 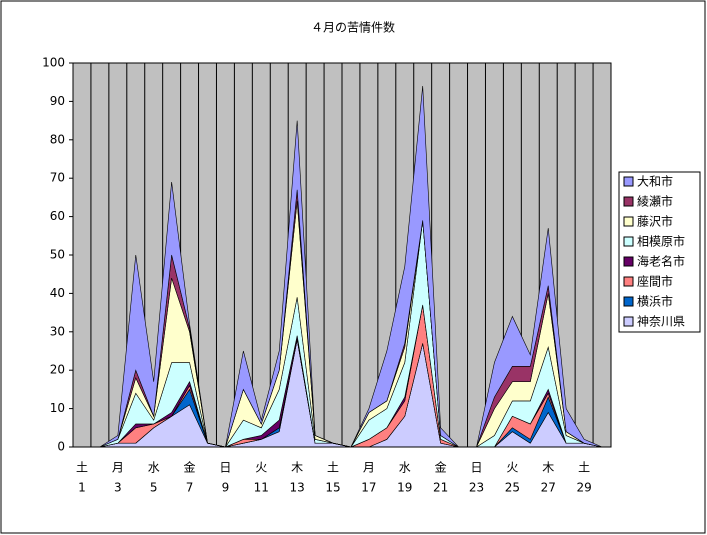 What do you see at coordinates (226, 488) in the screenshot?
I see `x-tick-label: 9` at bounding box center [226, 488].